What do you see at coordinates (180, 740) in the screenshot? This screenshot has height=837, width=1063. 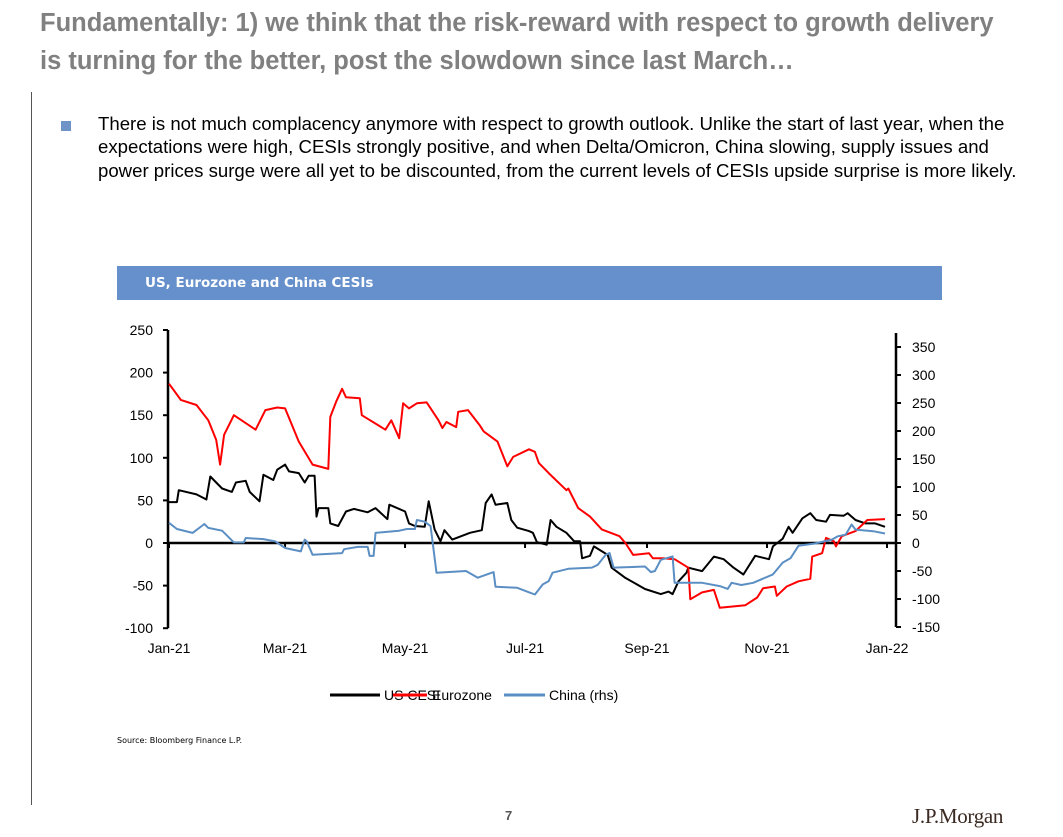 I see `source-note: Source: Bloomberg Finance L.P.` at bounding box center [180, 740].